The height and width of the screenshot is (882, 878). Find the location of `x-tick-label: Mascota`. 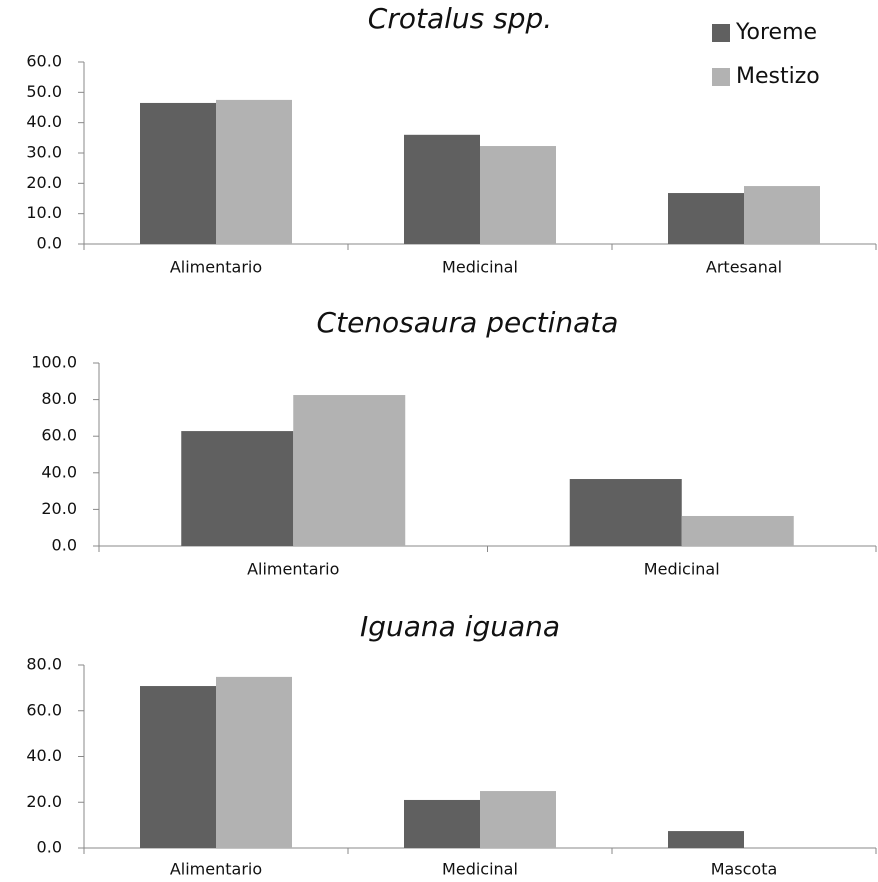

x-tick-label: Mascota is located at coordinates (744, 869).